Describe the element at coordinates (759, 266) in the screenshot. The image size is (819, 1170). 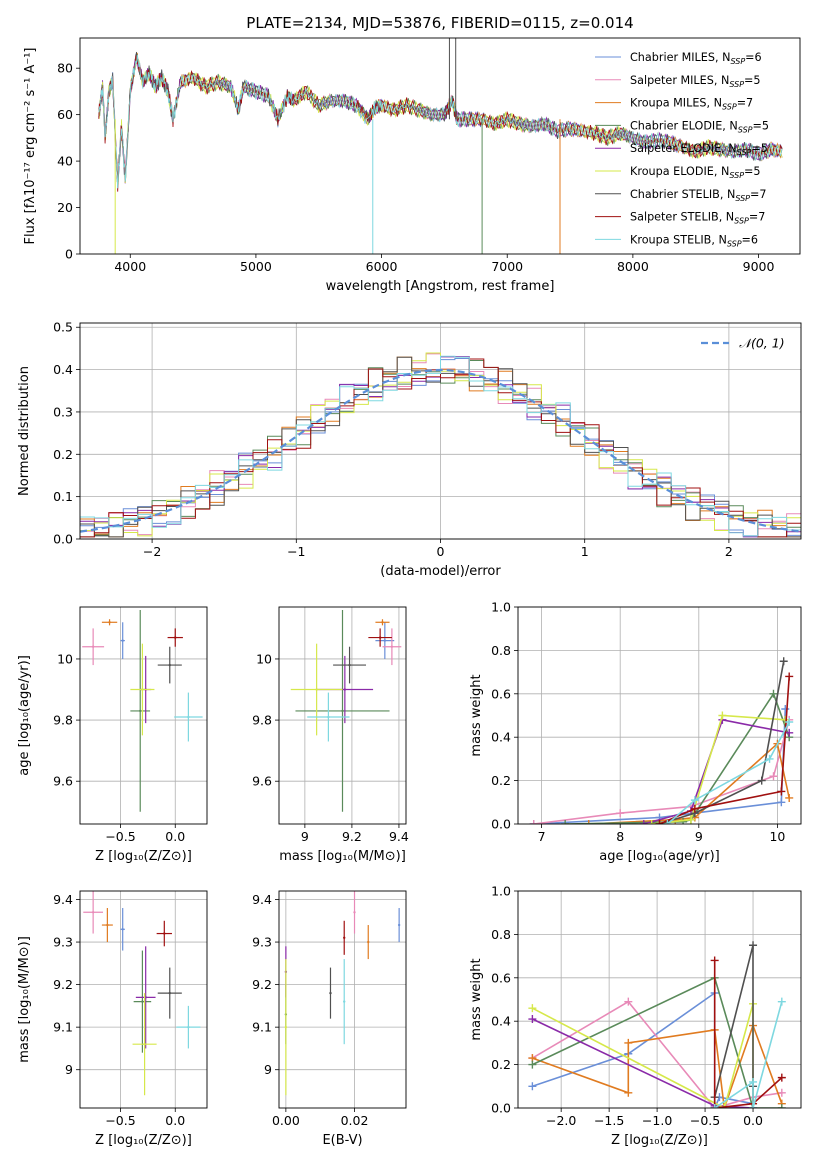
I see `spectrum-xtick-label: 9000` at that location.